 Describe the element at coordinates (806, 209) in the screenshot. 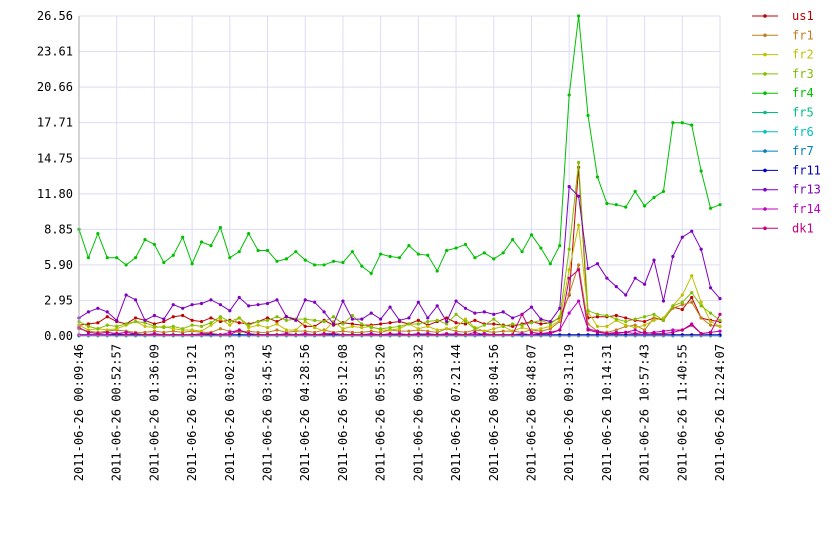

I see `legend-label: fr14` at that location.